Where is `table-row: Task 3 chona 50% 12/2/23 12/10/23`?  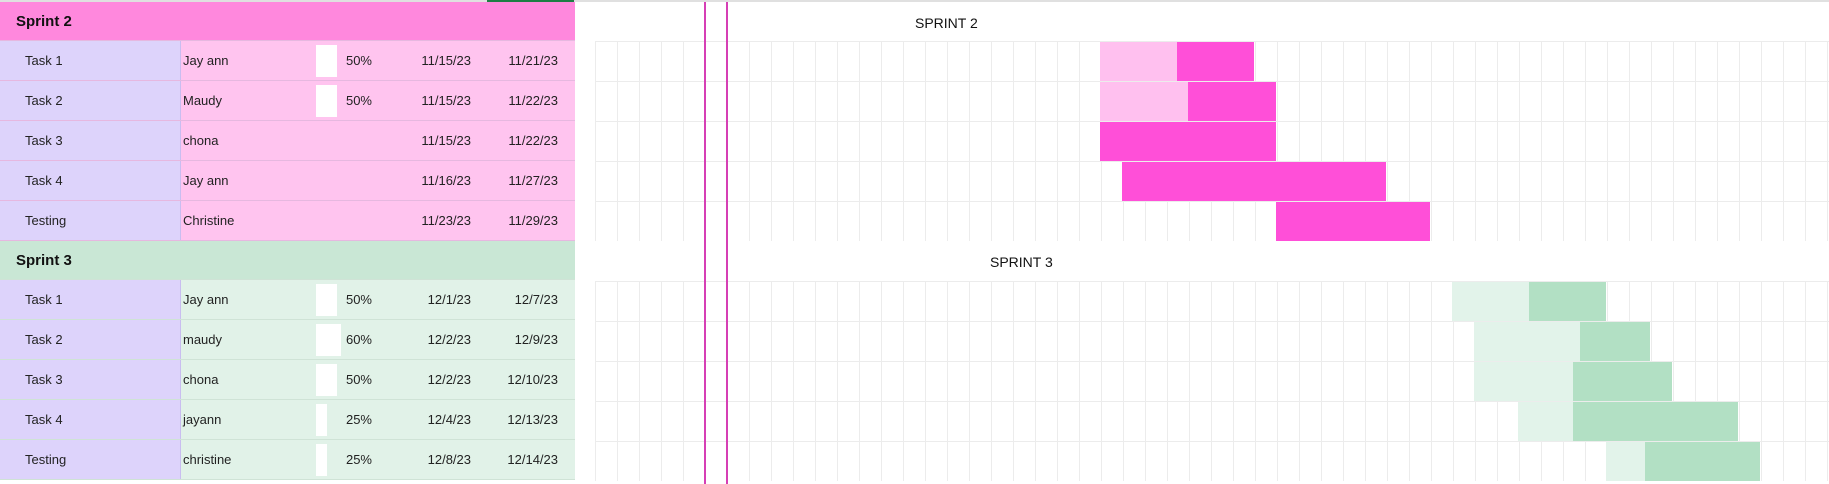
table-row: Task 3 chona 50% 12/2/23 12/10/23 is located at coordinates (287, 380).